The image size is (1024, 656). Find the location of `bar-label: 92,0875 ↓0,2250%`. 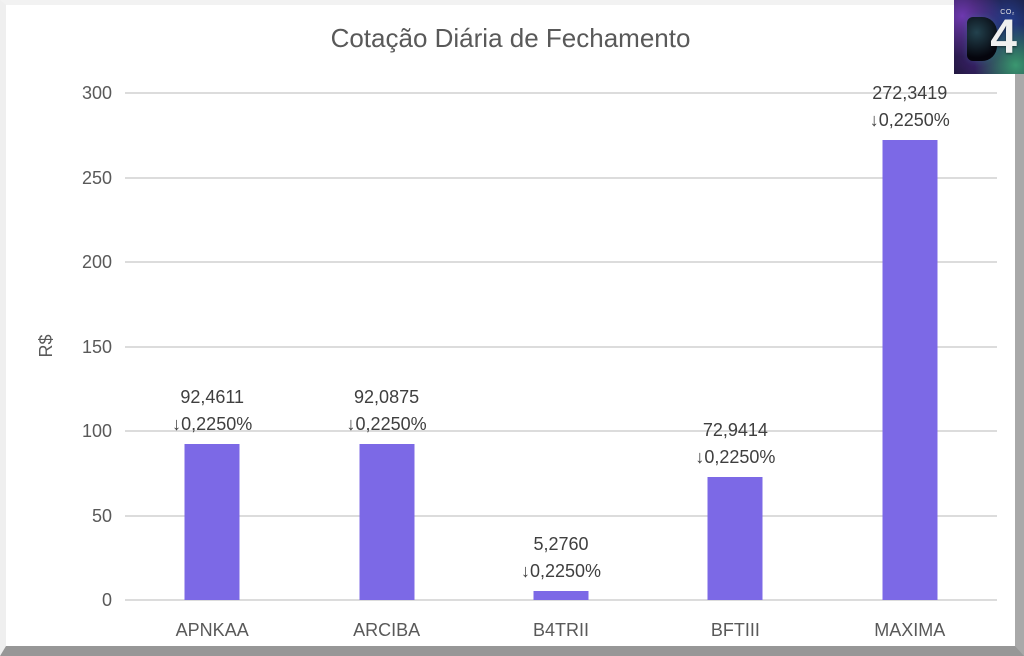

bar-label: 92,0875 ↓0,2250% is located at coordinates (387, 411).